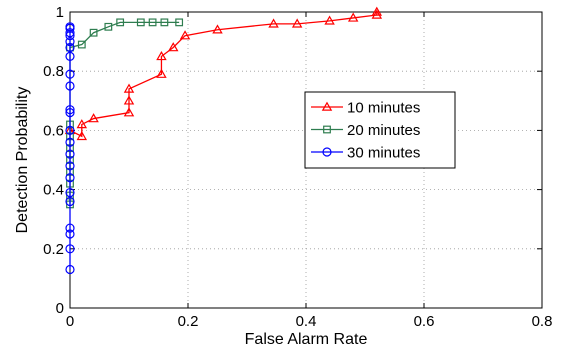  I want to click on legend-label: 10 minutes, so click(383, 108).